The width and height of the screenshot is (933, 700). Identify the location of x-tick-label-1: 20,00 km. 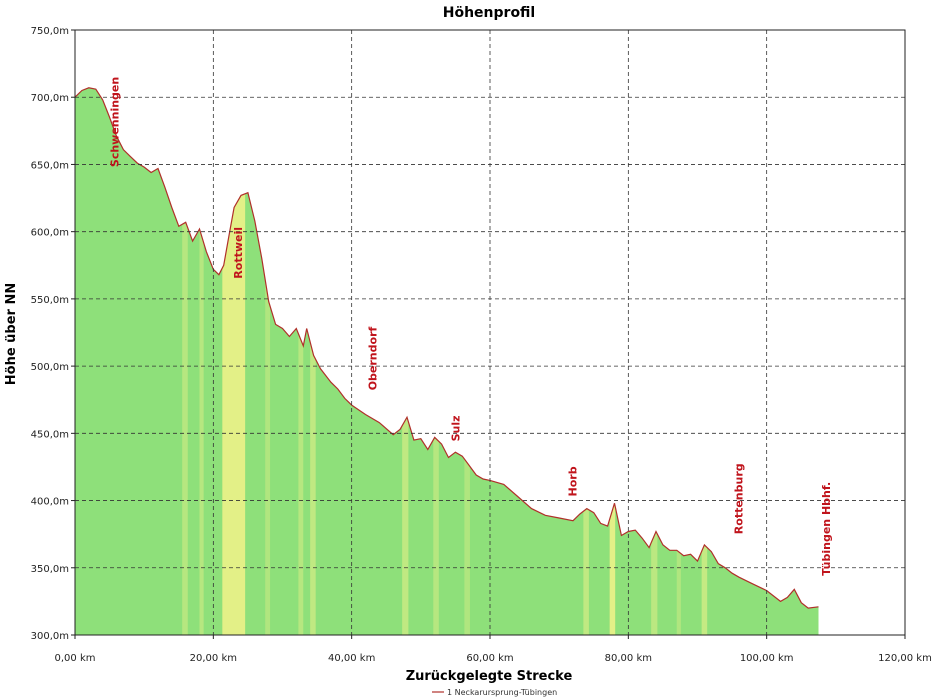
(213, 658).